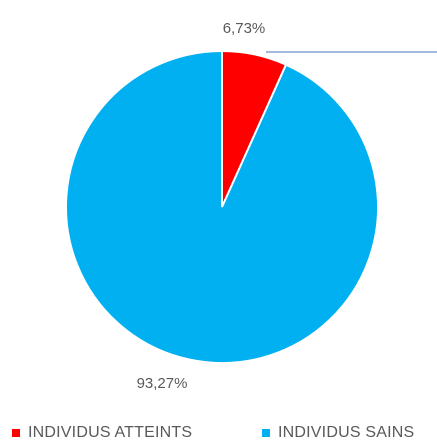 Image resolution: width=437 pixels, height=447 pixels. Describe the element at coordinates (218, 434) in the screenshot. I see `legend: INDIVIDUS ATTEINTS INDIVIDUS SAINS` at that location.